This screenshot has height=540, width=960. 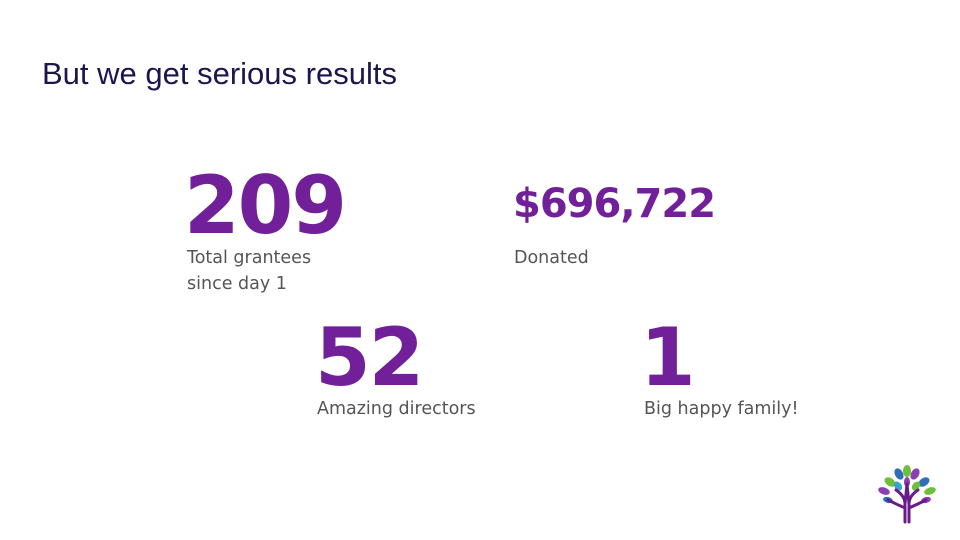 I want to click on stat-label: Big happy family!, so click(x=721, y=409).